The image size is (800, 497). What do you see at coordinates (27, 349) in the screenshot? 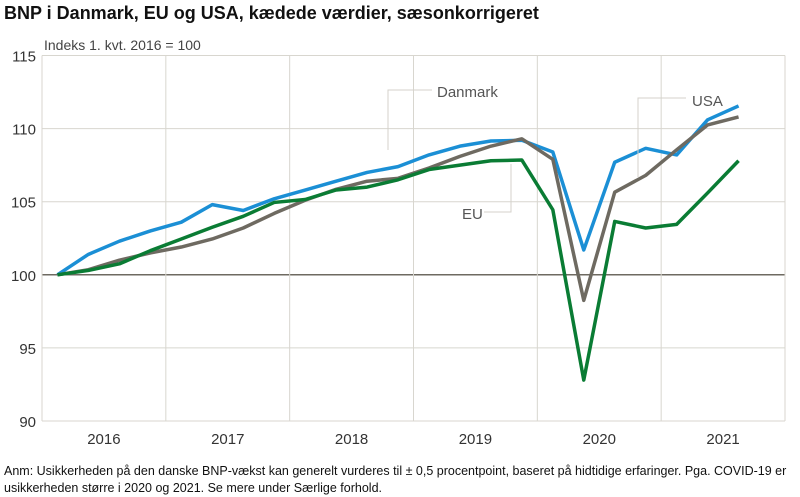
I see `y-tick-label: 95` at bounding box center [27, 349].